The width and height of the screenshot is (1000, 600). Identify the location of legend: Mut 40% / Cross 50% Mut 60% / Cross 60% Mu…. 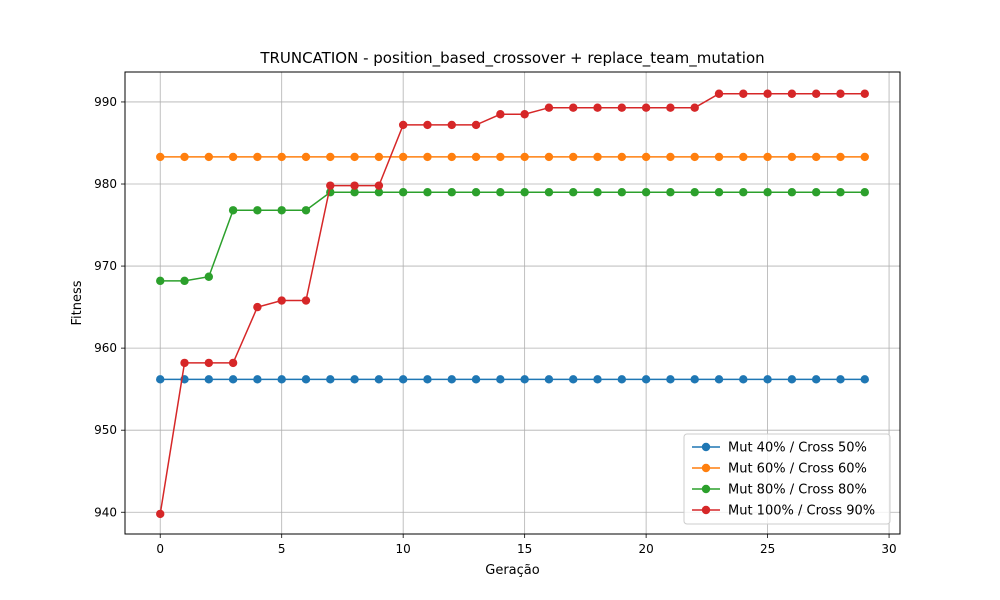
(787, 479).